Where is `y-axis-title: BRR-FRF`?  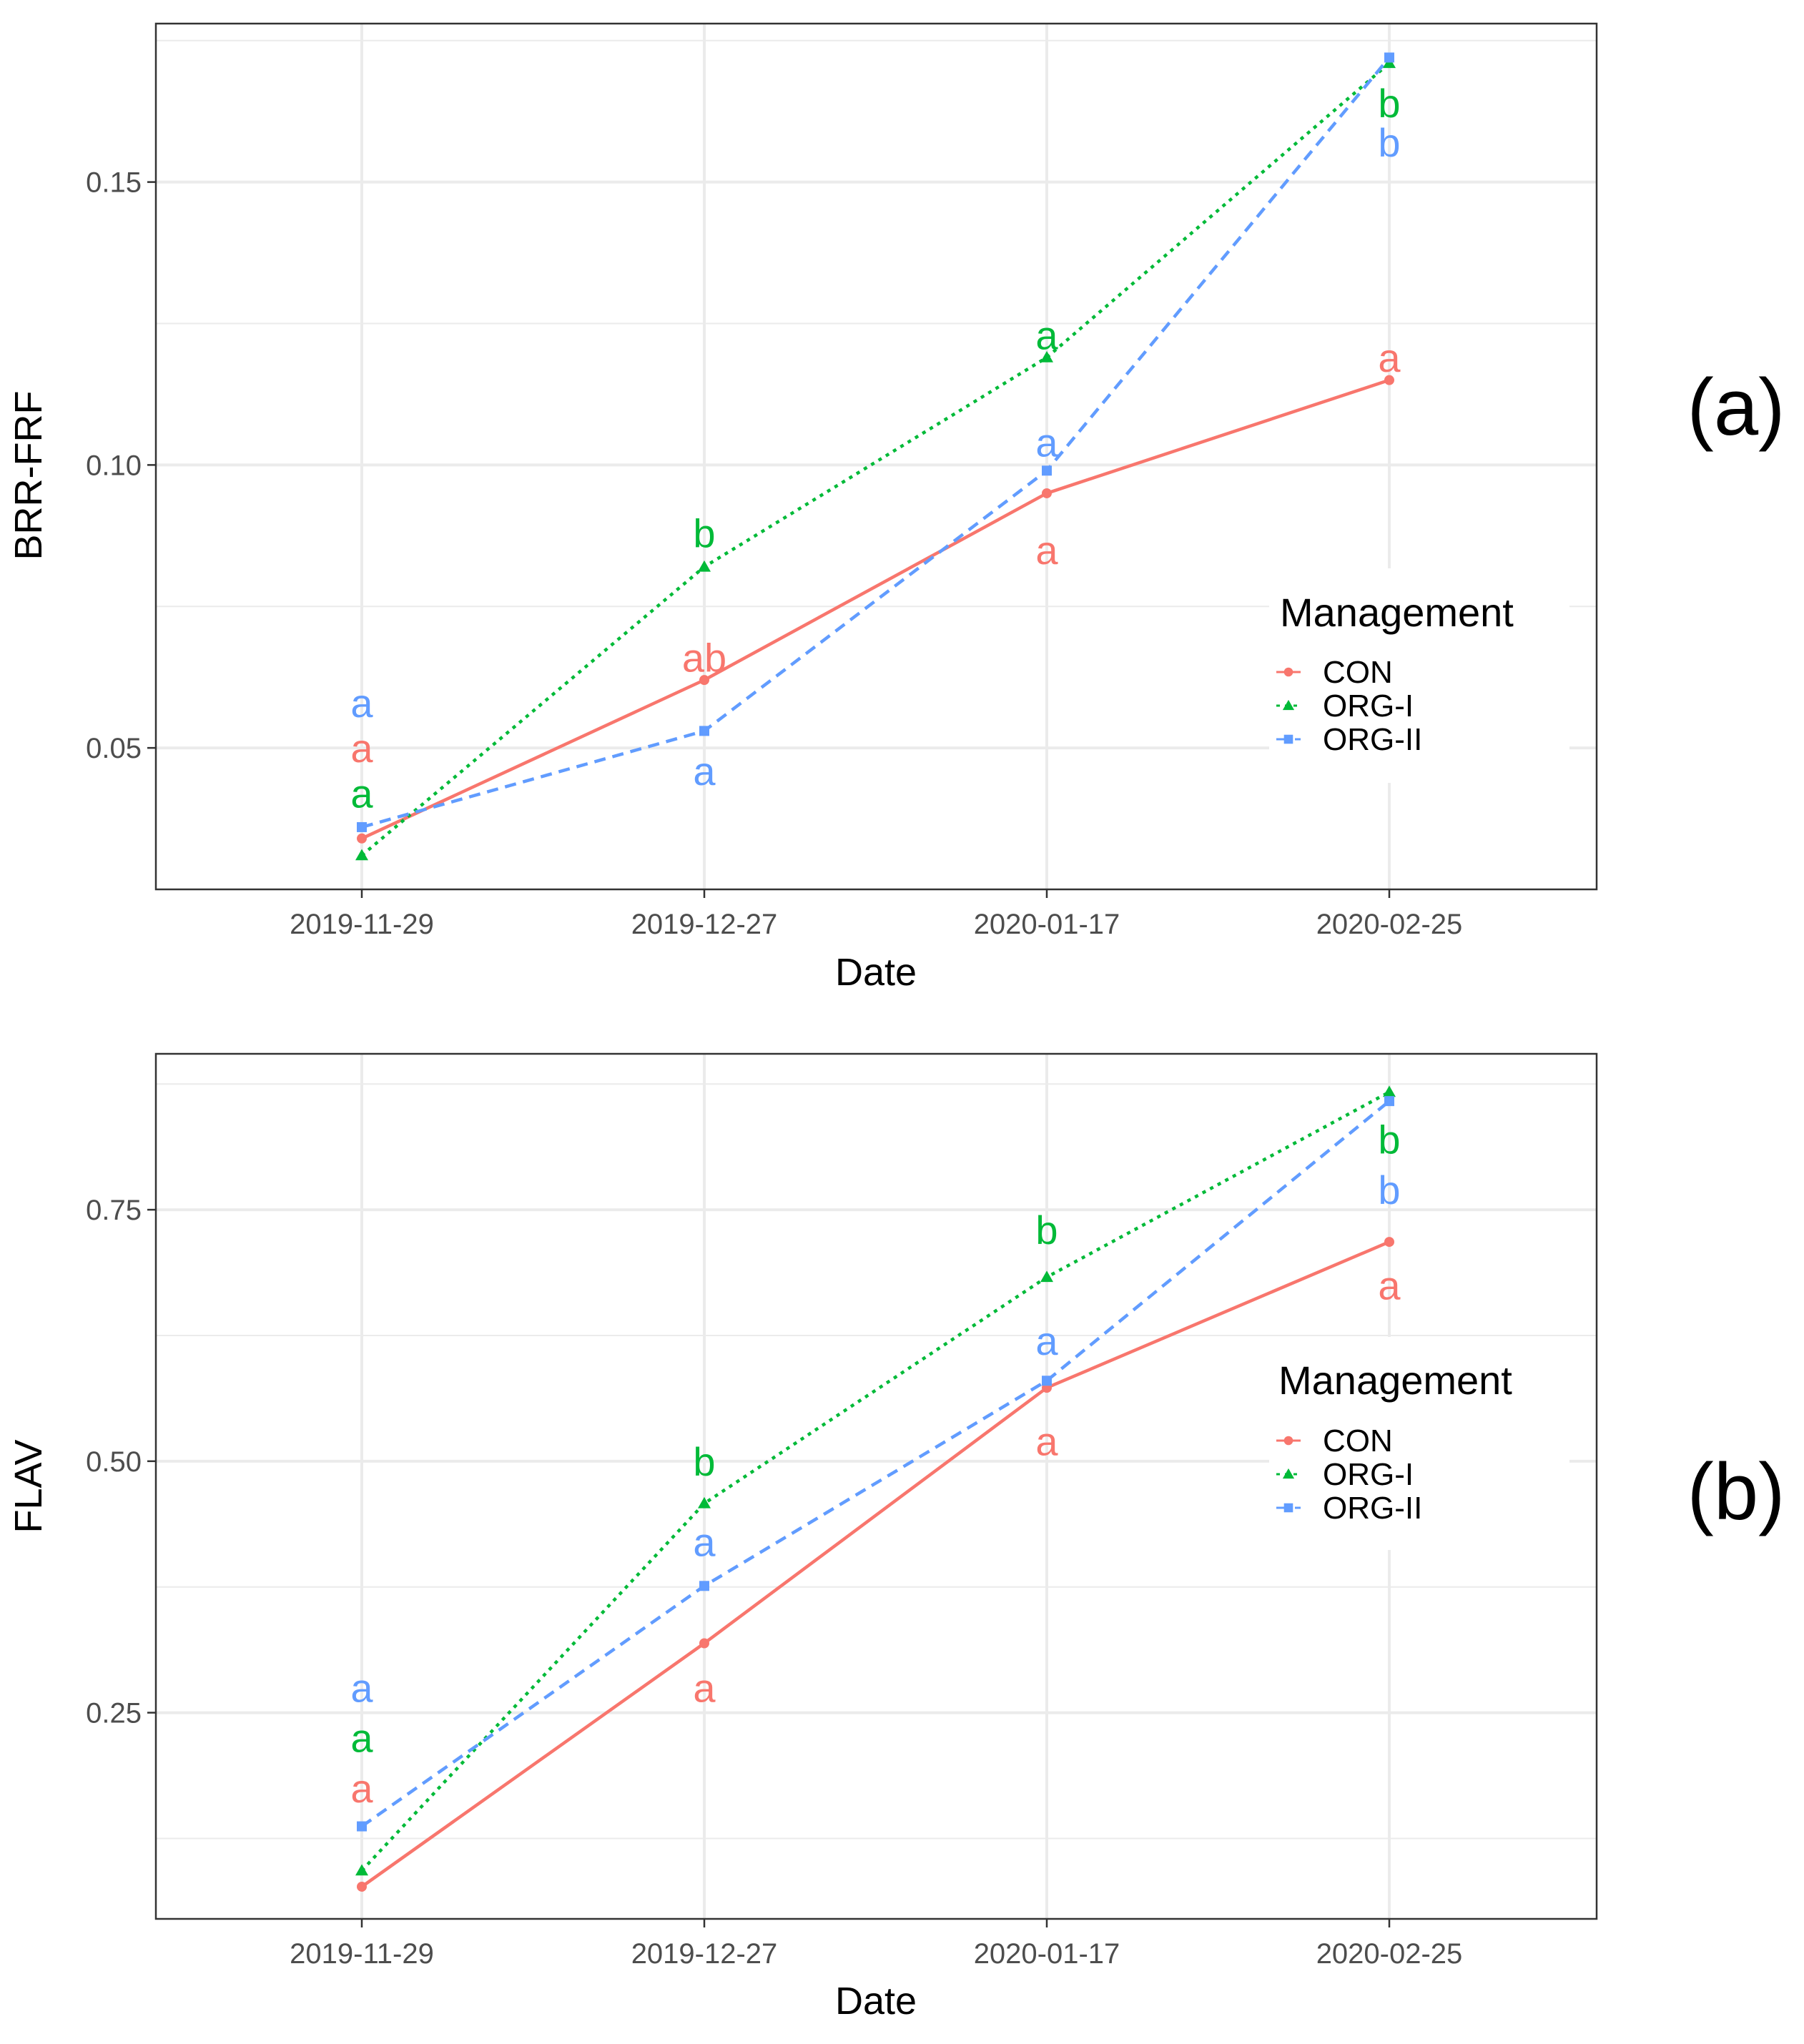
y-axis-title: BRR-FRF is located at coordinates (28, 476).